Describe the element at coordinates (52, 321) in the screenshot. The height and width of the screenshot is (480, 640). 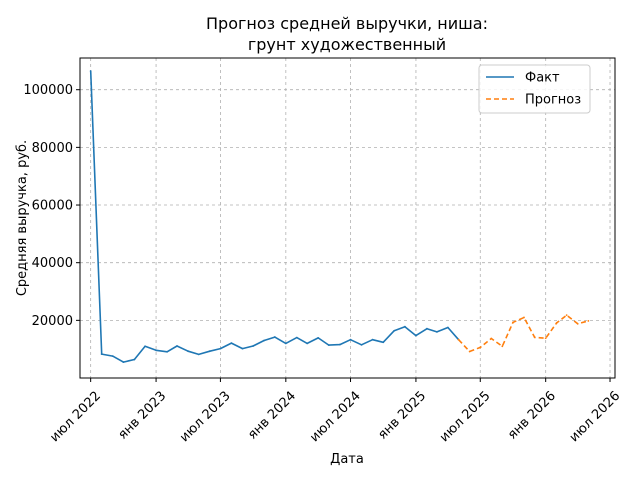
I see `y-tick-label: 20000` at that location.